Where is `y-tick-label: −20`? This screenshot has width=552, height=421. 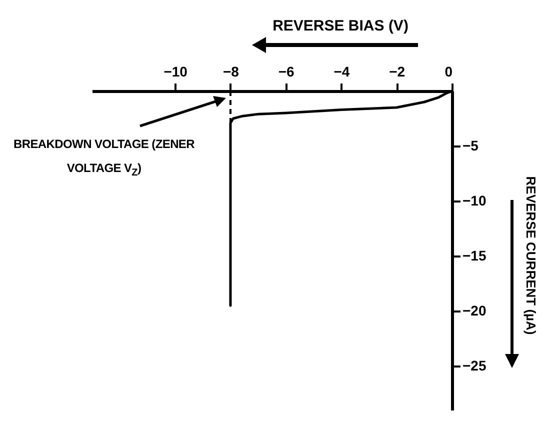
y-tick-label: −20 is located at coordinates (474, 310).